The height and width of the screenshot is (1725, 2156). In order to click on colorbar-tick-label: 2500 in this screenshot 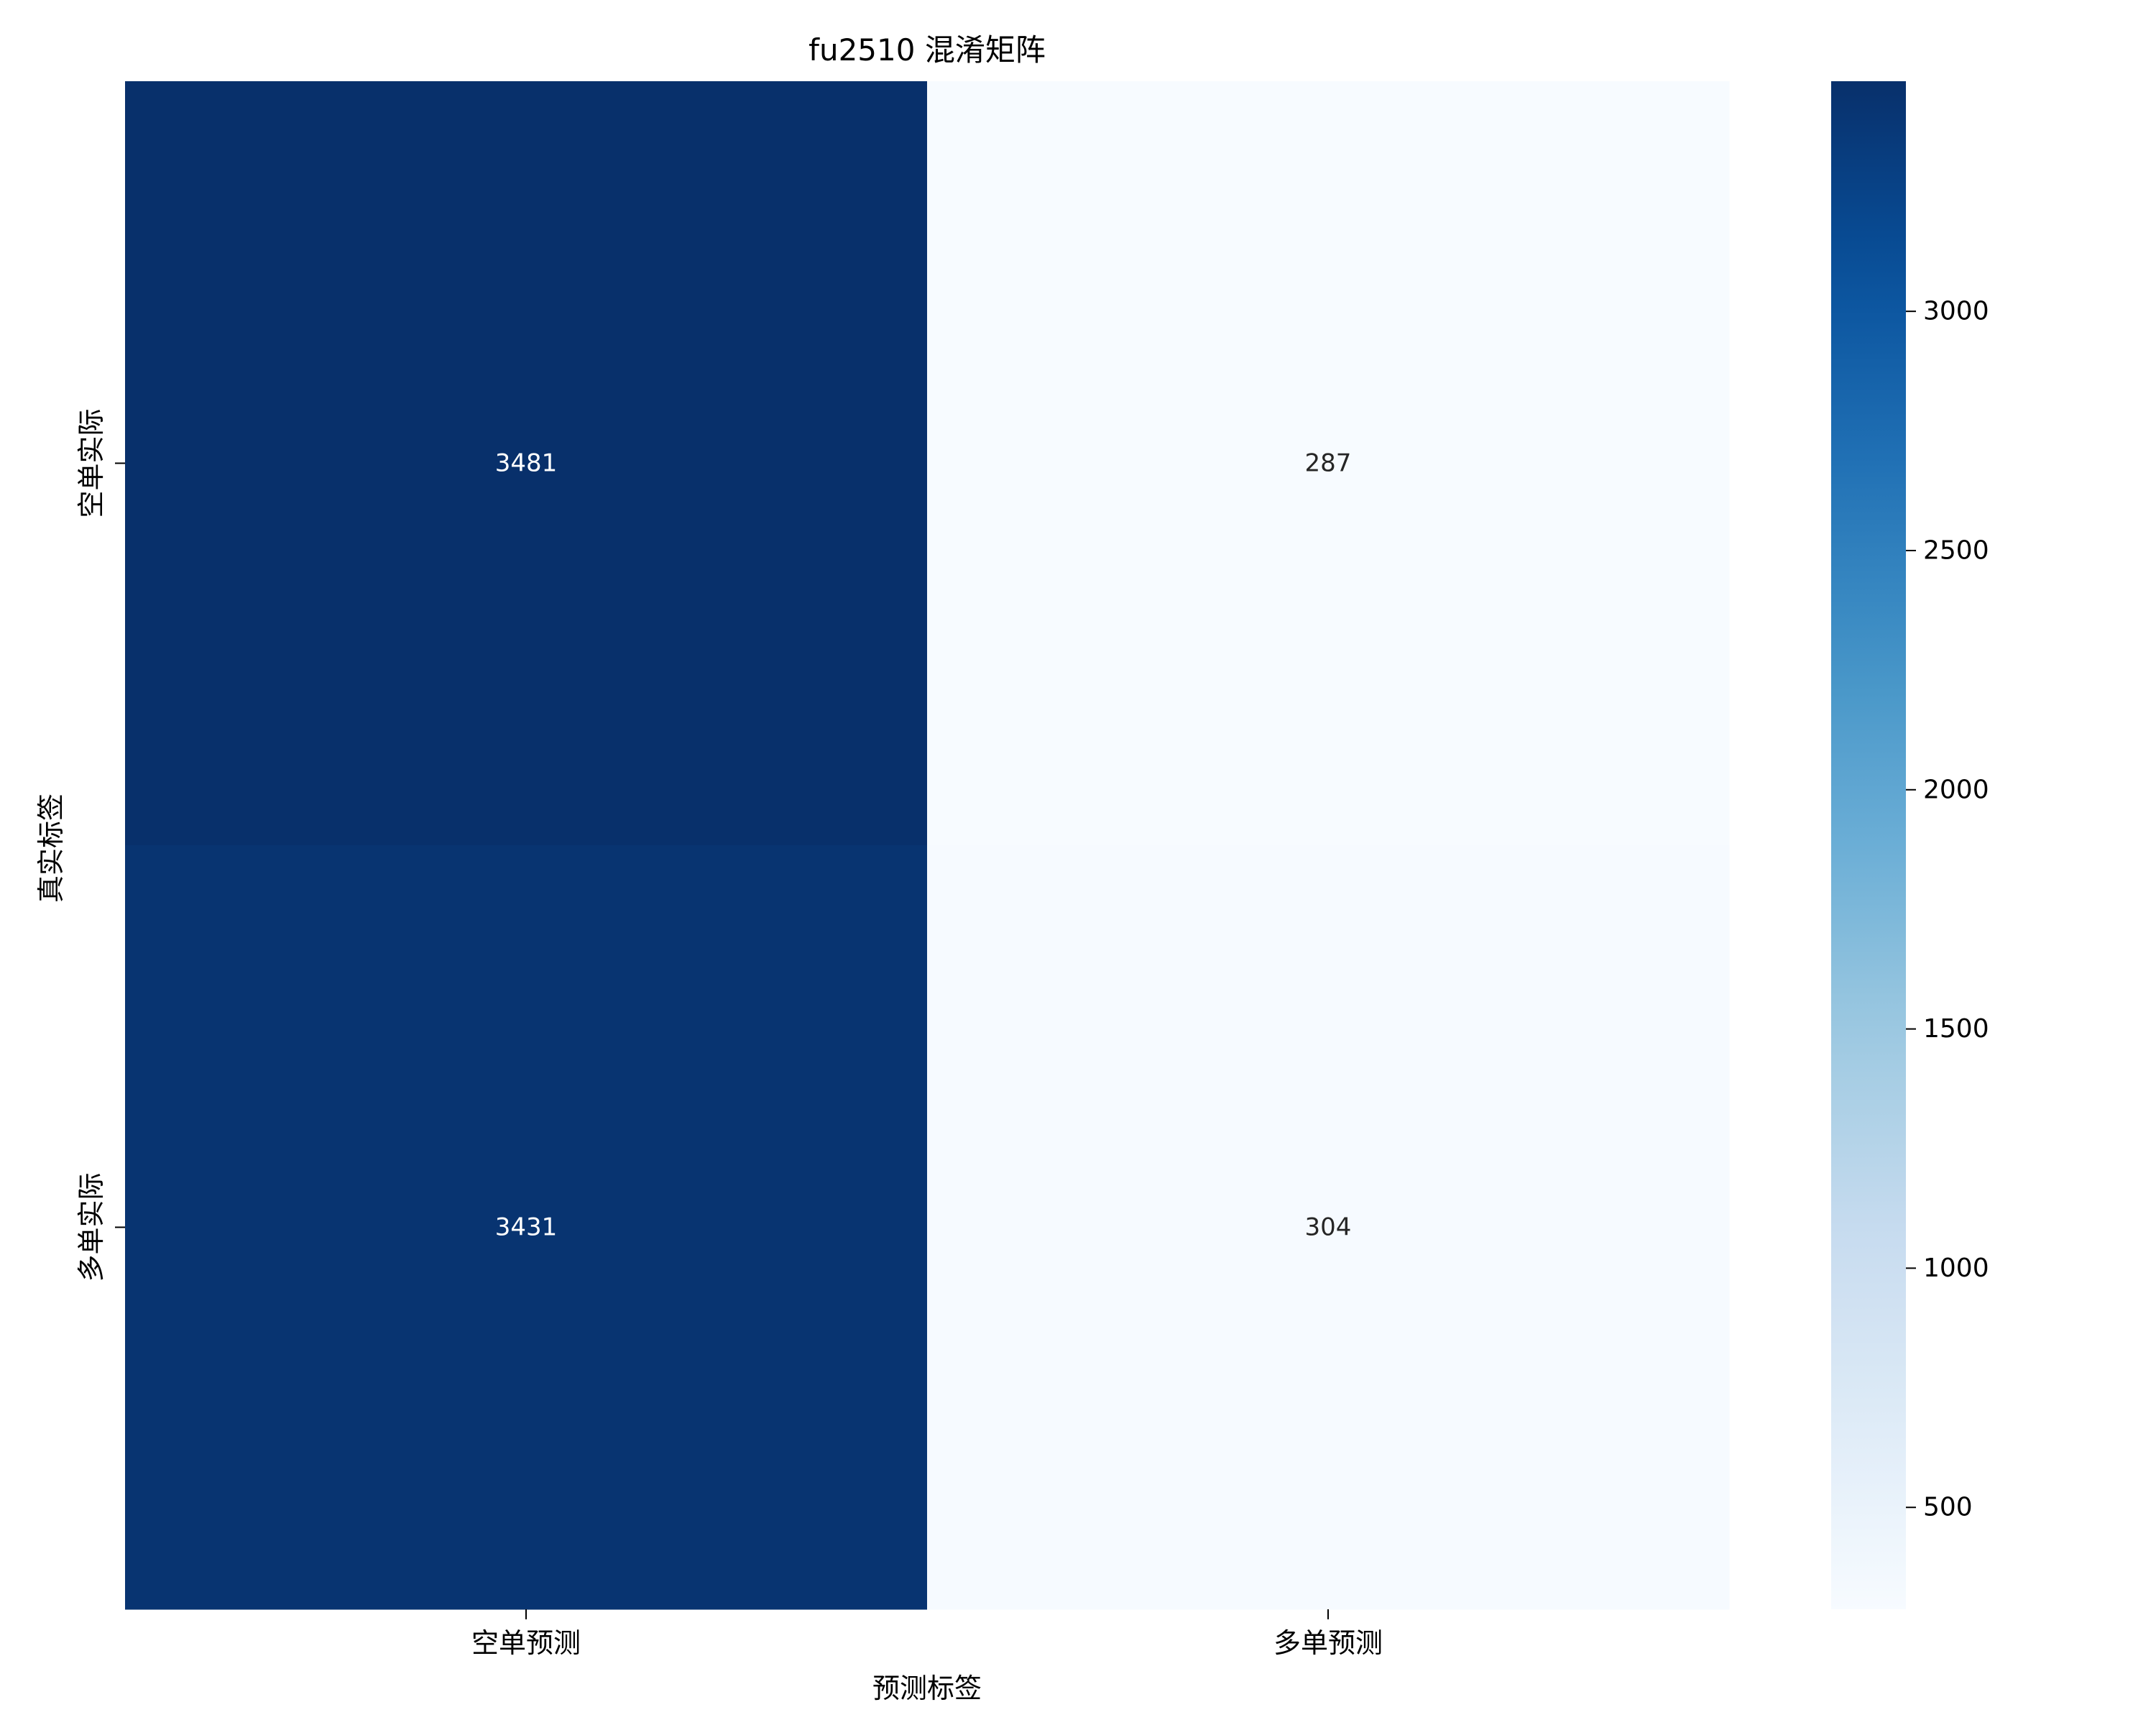, I will do `click(1956, 550)`.